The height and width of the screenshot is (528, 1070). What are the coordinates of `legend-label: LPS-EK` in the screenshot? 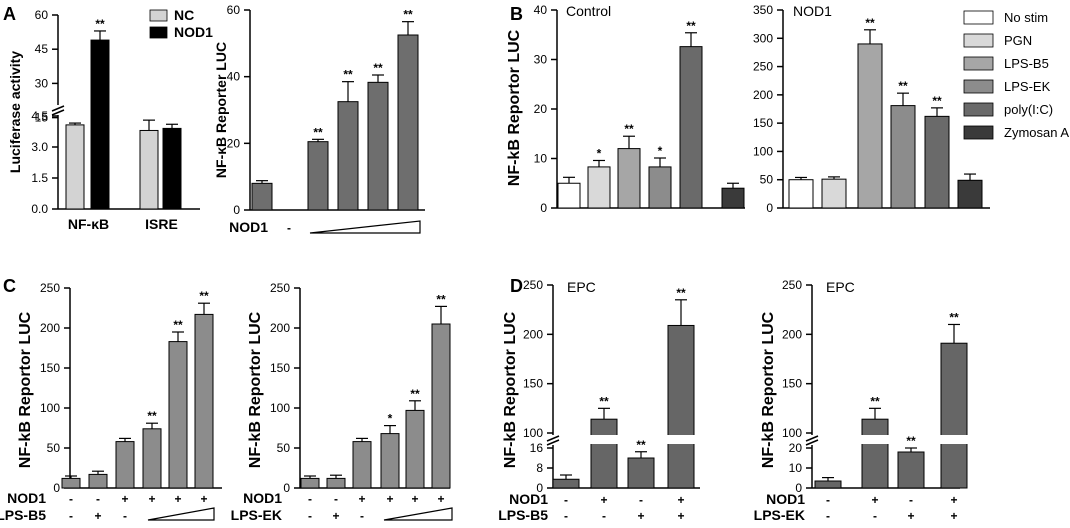 It's located at (1027, 86).